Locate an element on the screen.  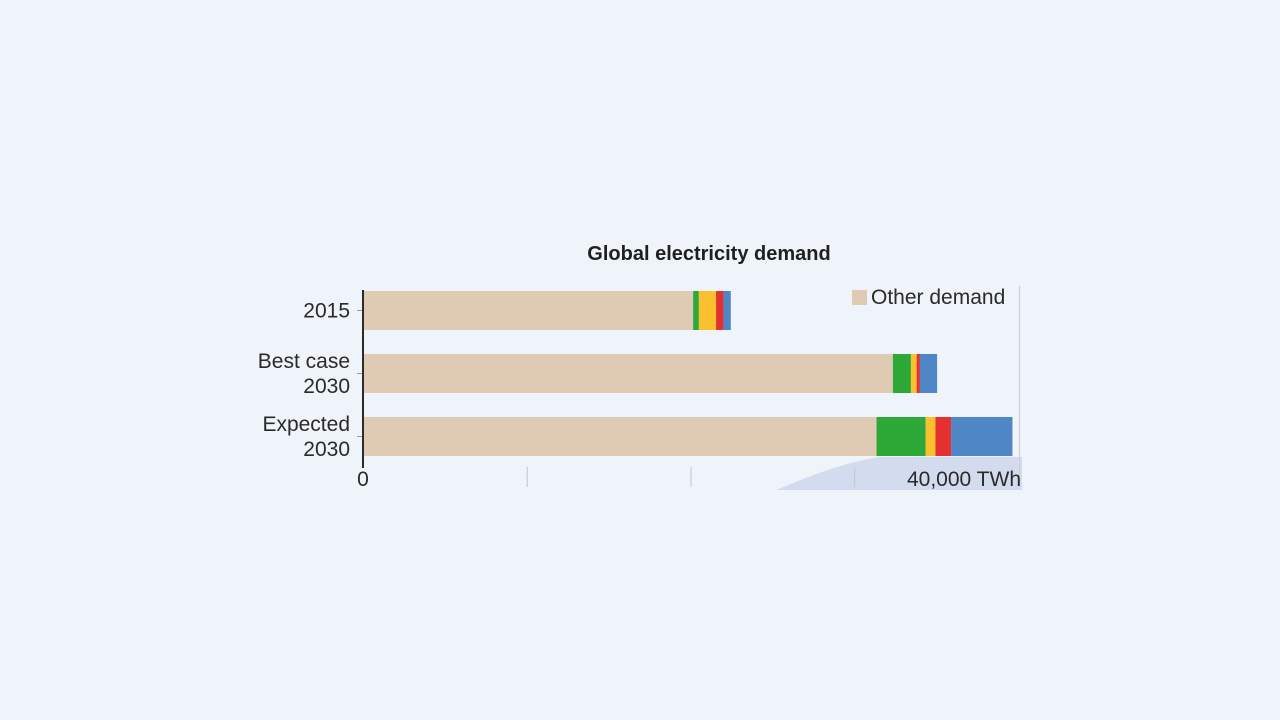
bar-segment-c1-s1 is located at coordinates (901, 373).